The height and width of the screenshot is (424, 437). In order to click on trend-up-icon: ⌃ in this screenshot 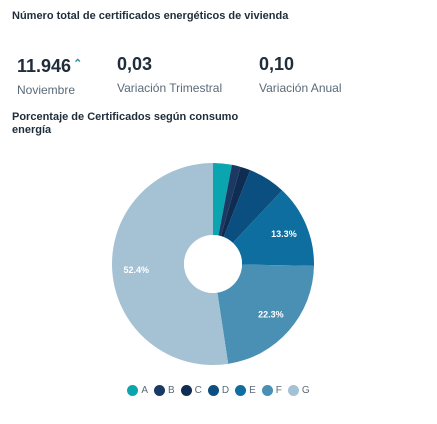, I will do `click(78, 64)`.